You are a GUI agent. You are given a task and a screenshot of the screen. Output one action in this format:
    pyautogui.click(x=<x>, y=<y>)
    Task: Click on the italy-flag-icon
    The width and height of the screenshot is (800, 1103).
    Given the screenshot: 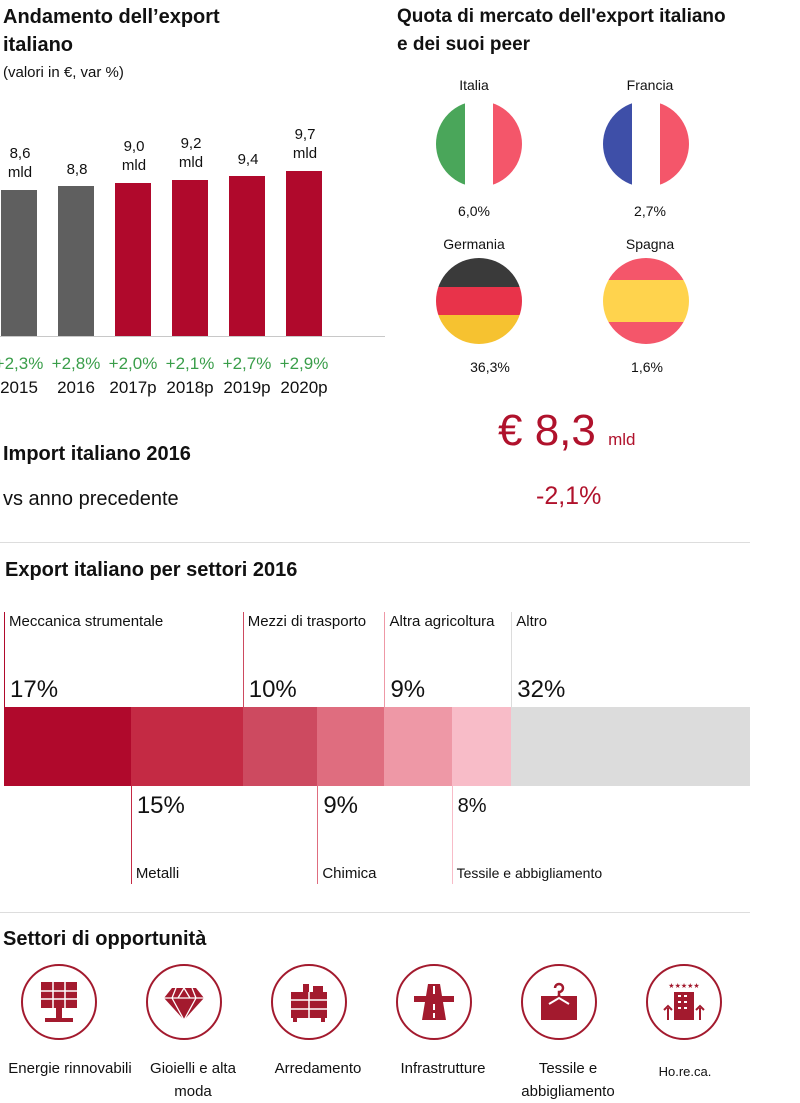 What is the action you would take?
    pyautogui.click(x=479, y=144)
    